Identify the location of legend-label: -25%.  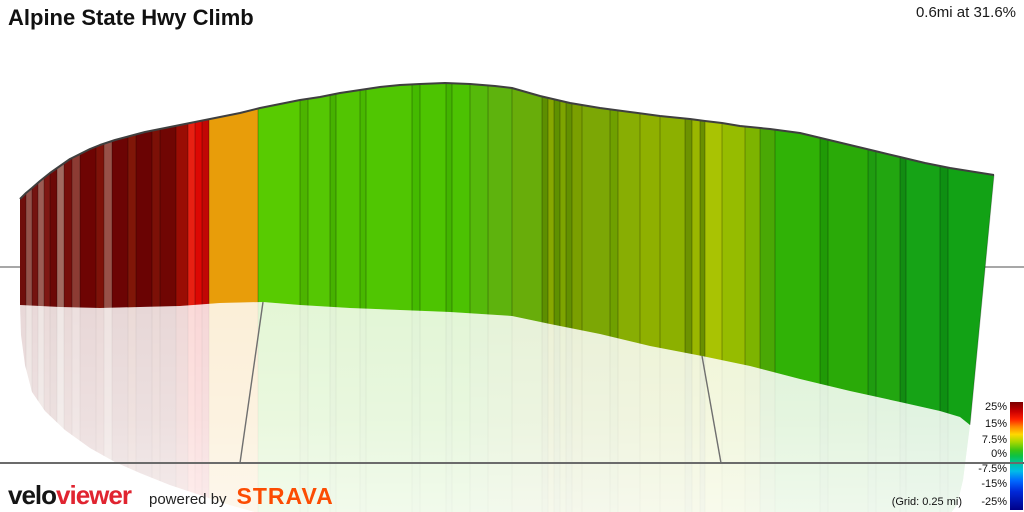
(994, 502).